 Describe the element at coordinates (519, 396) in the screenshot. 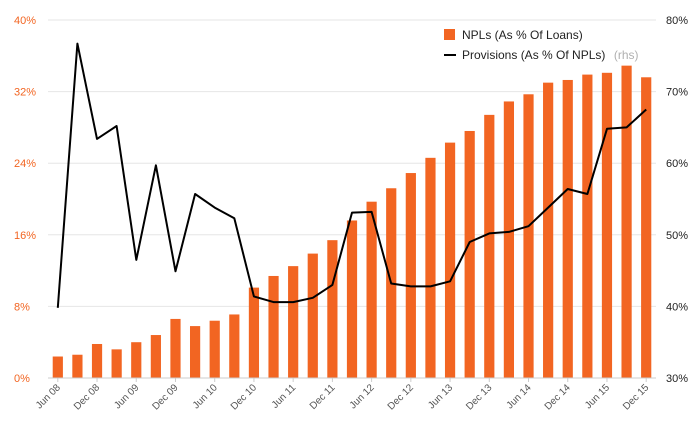

I see `x-tick-label: Jun 14` at that location.